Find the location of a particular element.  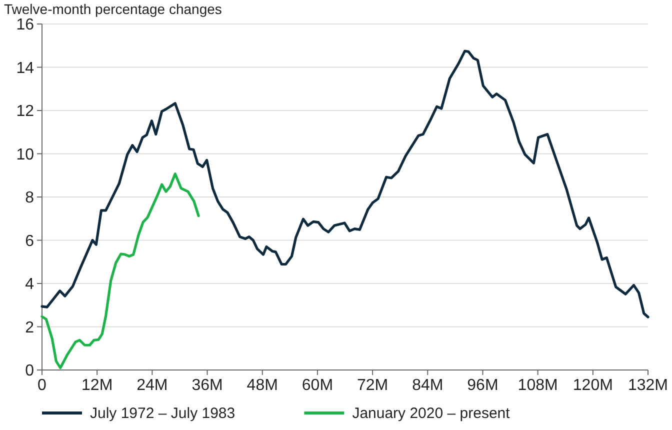

y-tick-label: 14 is located at coordinates (25, 68).